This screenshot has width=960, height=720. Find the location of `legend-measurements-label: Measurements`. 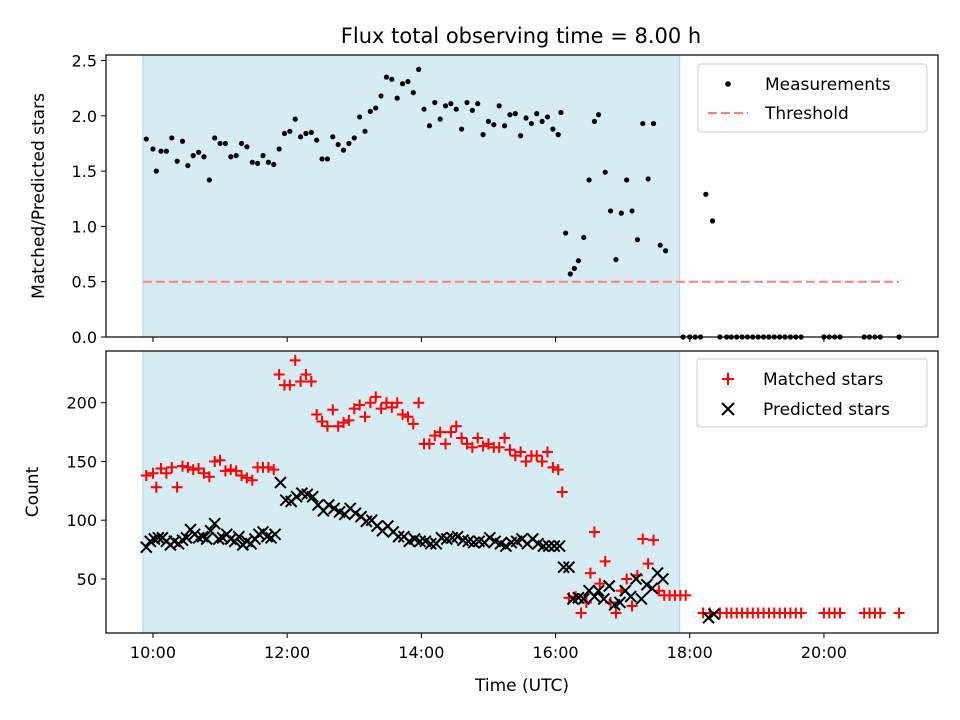

legend-measurements-label: Measurements is located at coordinates (828, 85).